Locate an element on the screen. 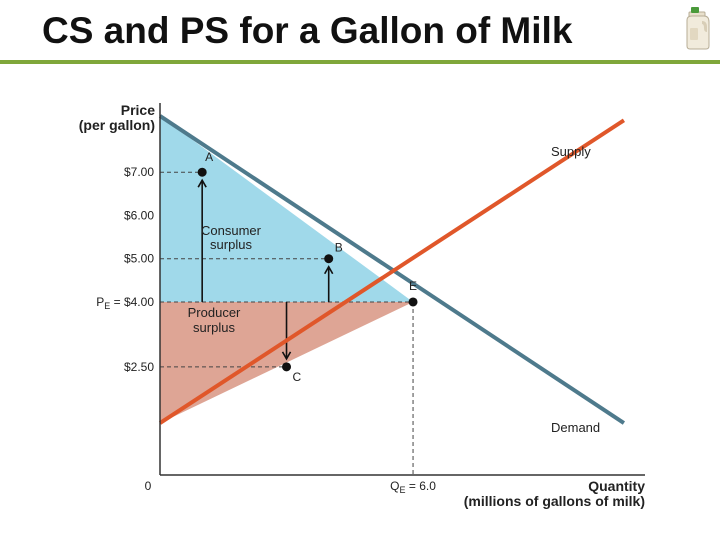 Image resolution: width=720 pixels, height=540 pixels. consumer-surplus-region is located at coordinates (287, 208).